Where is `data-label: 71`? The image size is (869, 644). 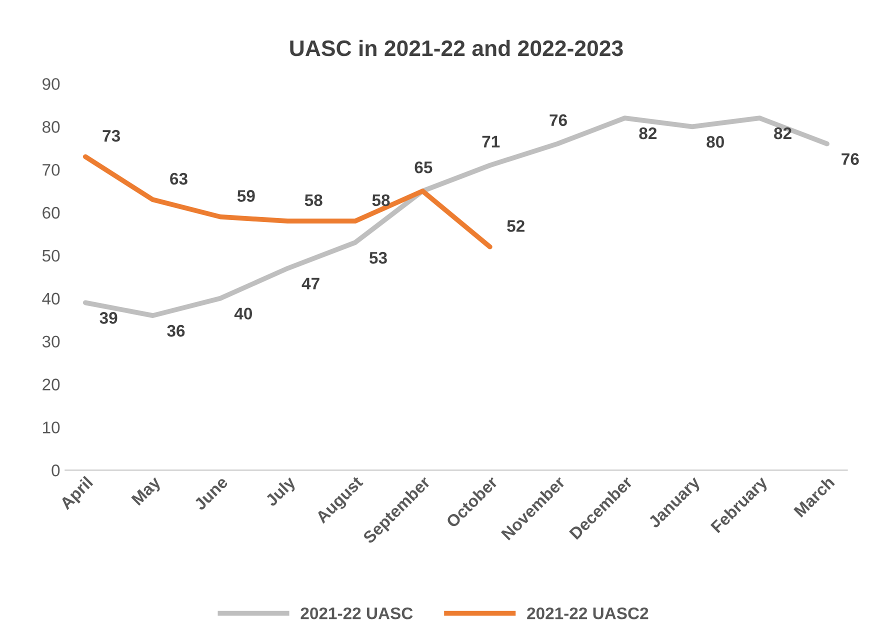
data-label: 71 is located at coordinates (491, 142).